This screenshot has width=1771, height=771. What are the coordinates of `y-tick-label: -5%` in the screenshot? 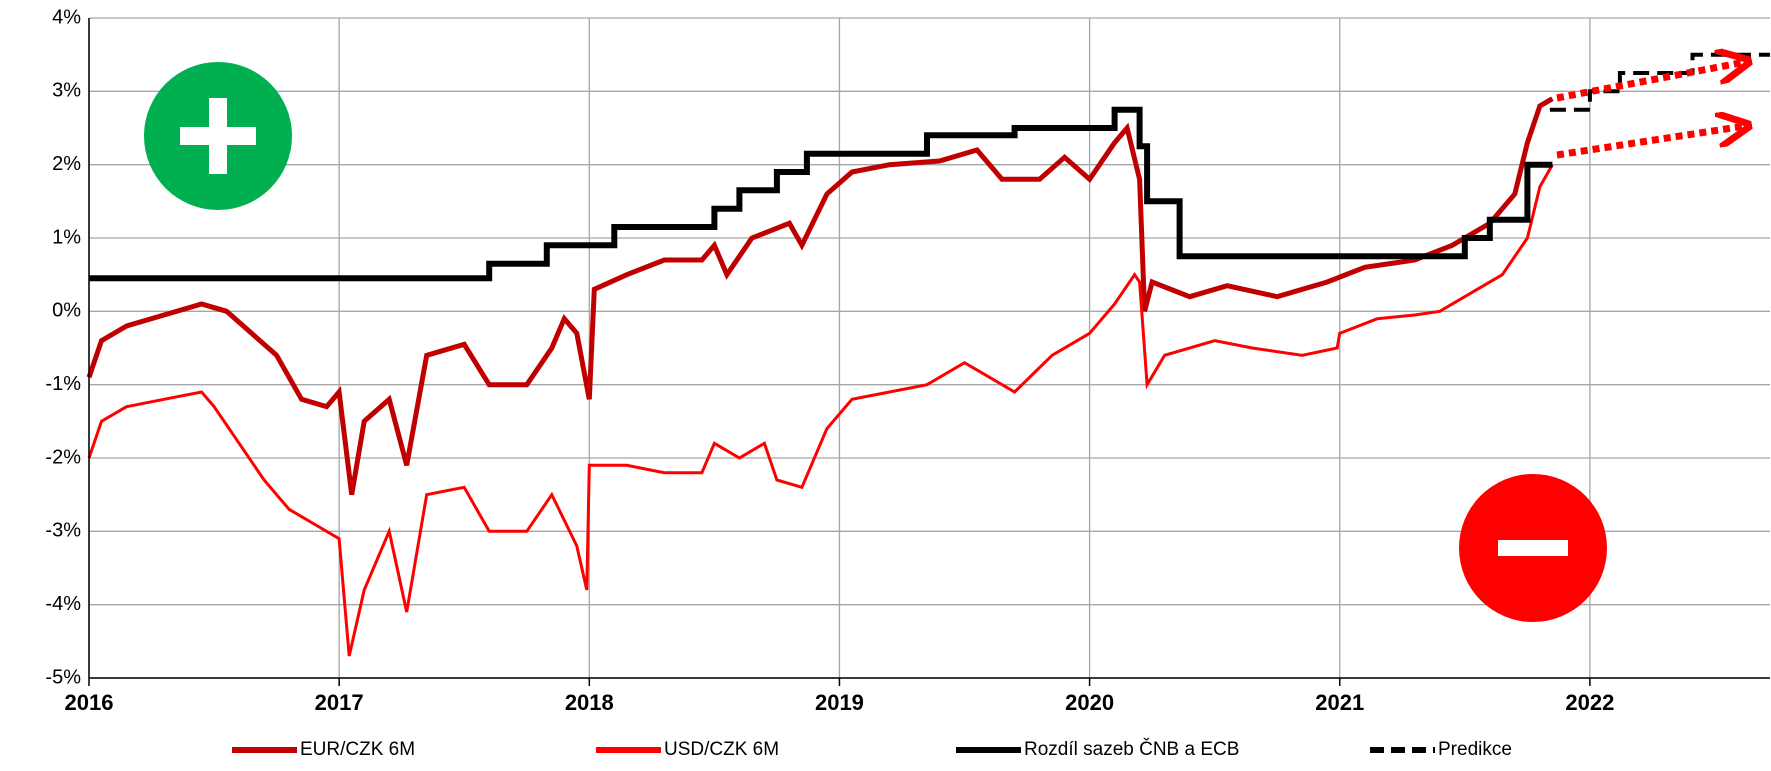 It's located at (63, 677).